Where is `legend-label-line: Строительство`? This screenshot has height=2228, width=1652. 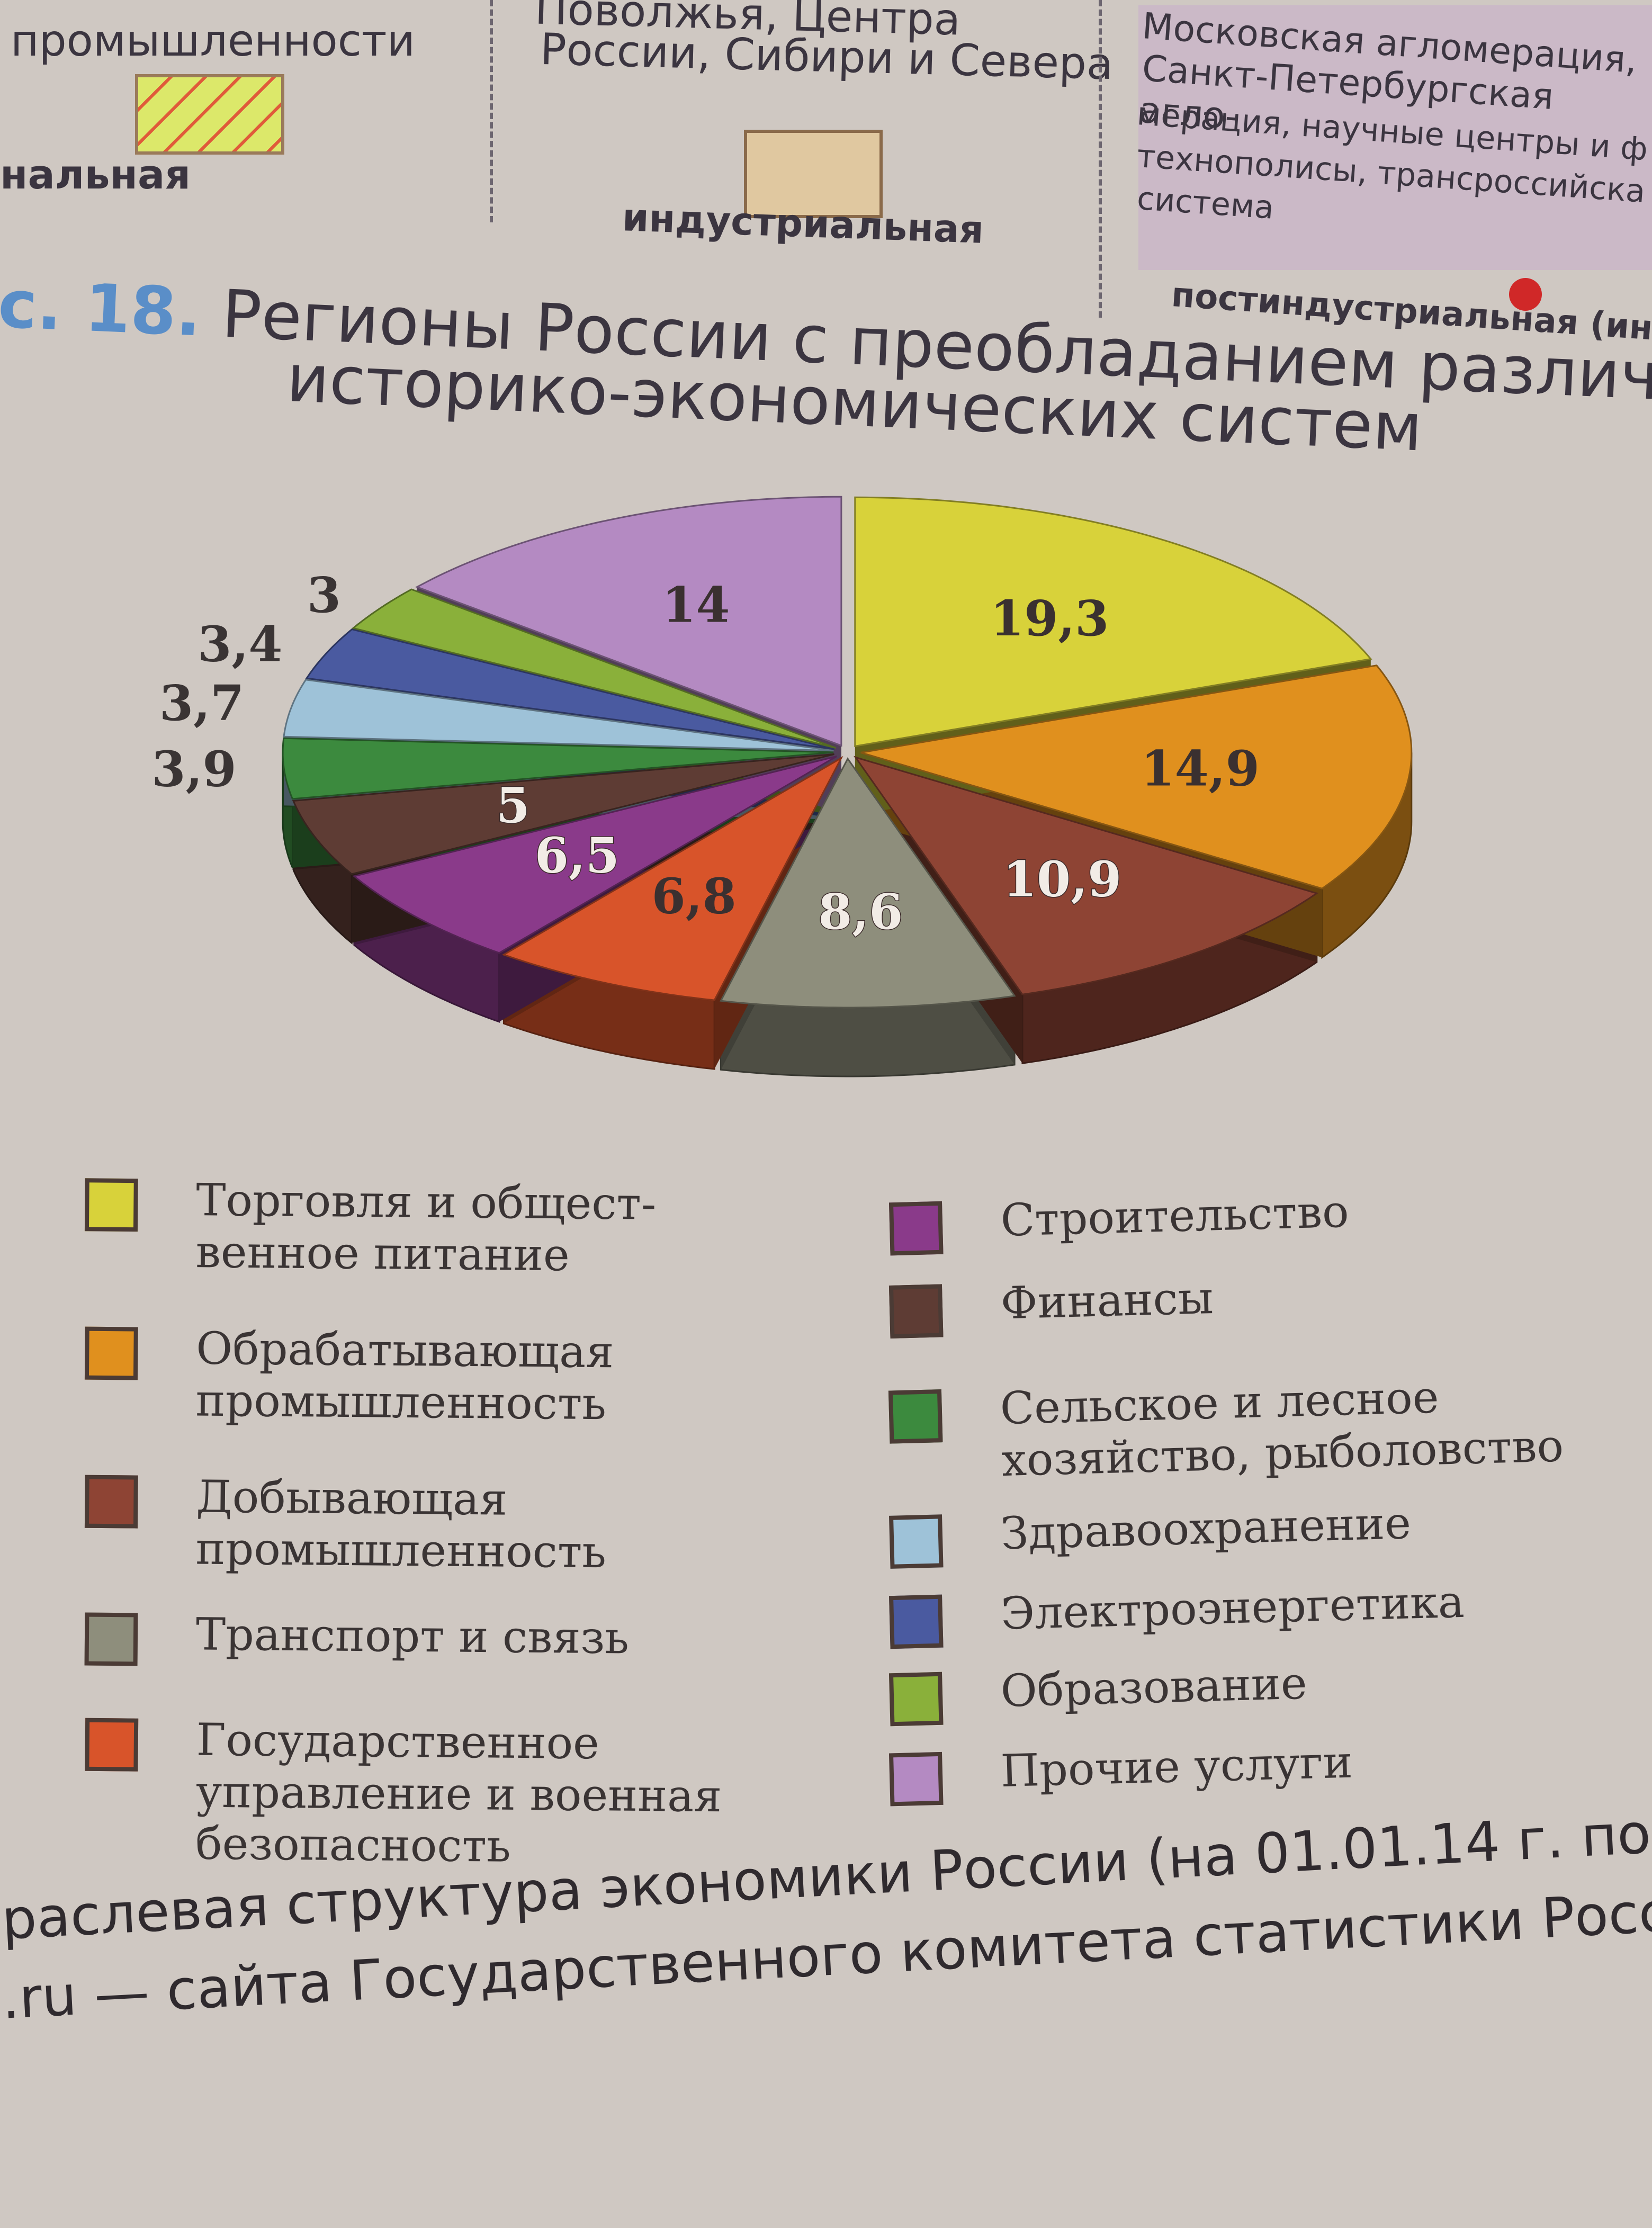 legend-label-line: Строительство is located at coordinates (1175, 1215).